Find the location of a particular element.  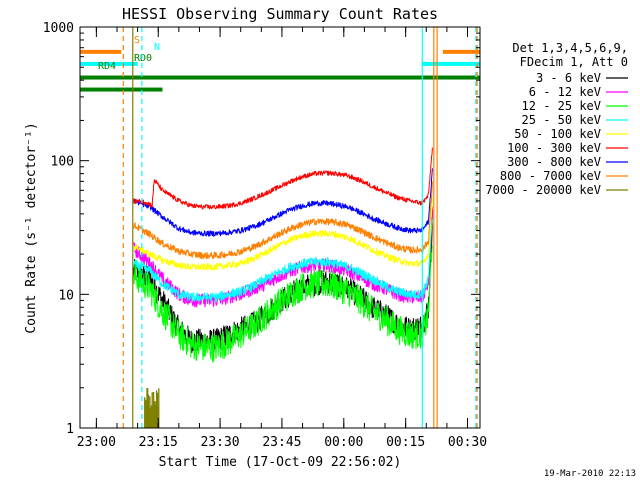

series-line-12-25kev is located at coordinates (283, 304).